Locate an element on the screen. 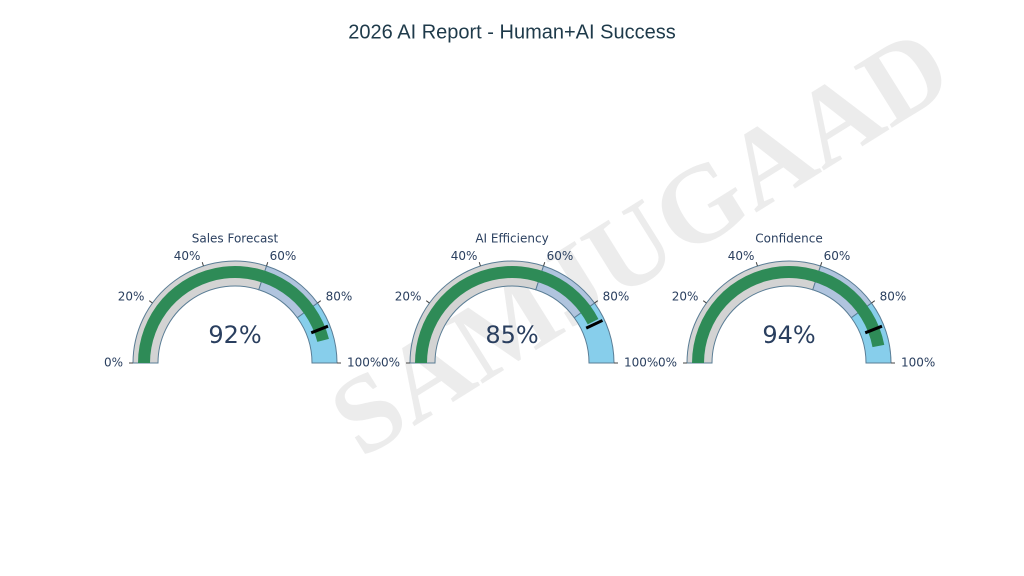  gauge-value: 85% is located at coordinates (511, 335).